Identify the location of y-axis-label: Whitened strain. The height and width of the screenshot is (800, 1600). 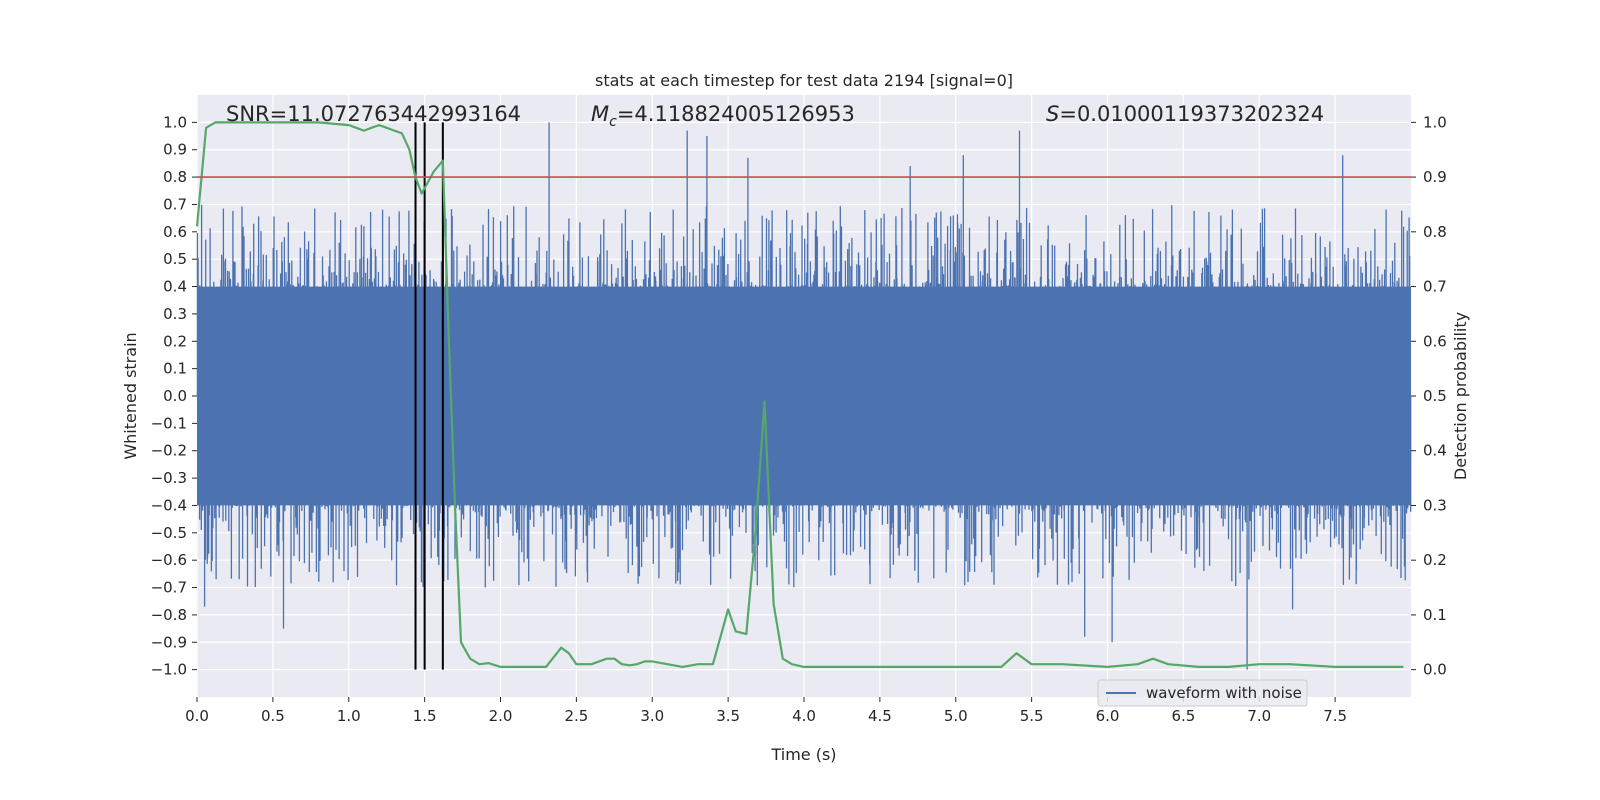
(130, 395).